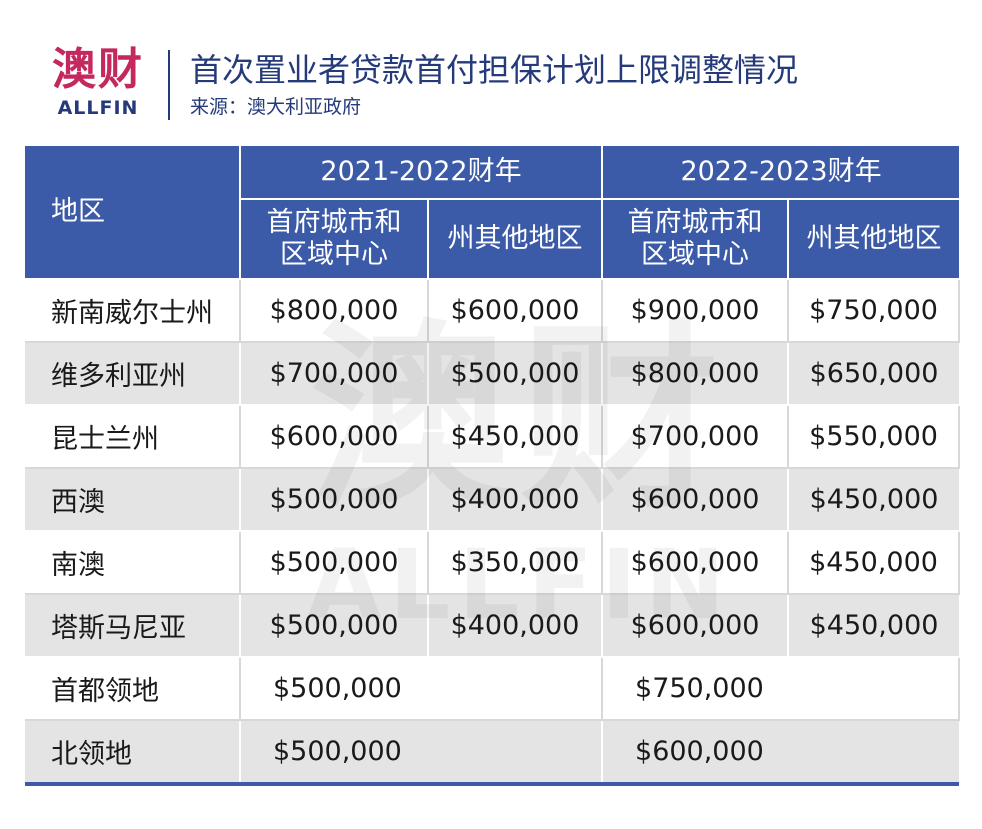 The image size is (982, 829). What do you see at coordinates (874, 311) in the screenshot?
I see `value-cell: $750,000` at bounding box center [874, 311].